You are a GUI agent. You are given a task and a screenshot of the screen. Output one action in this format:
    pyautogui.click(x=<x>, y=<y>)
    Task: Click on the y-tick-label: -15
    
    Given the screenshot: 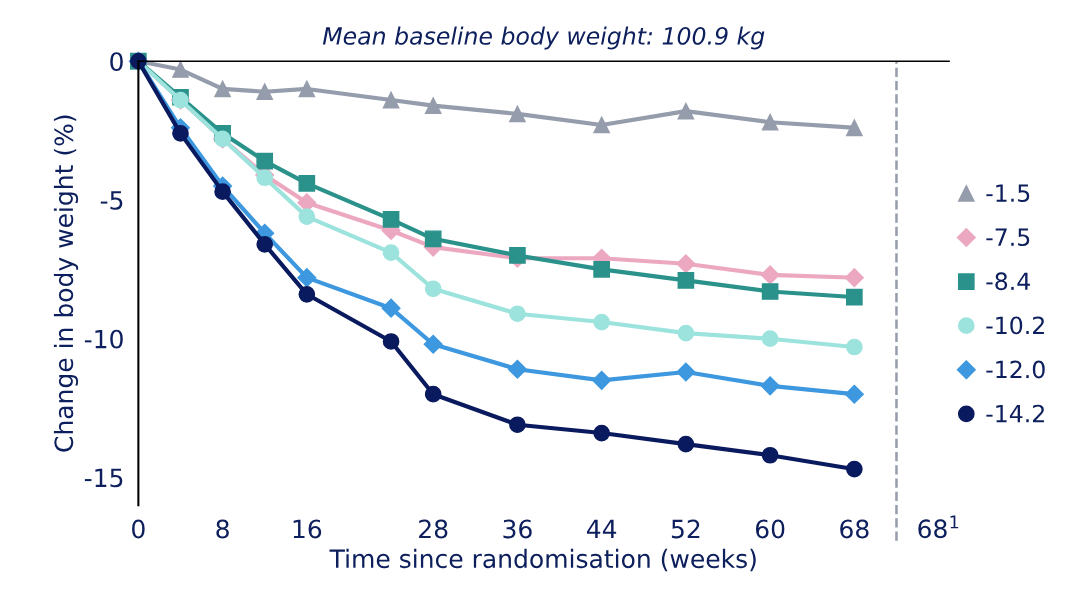 What is the action you would take?
    pyautogui.click(x=103, y=478)
    